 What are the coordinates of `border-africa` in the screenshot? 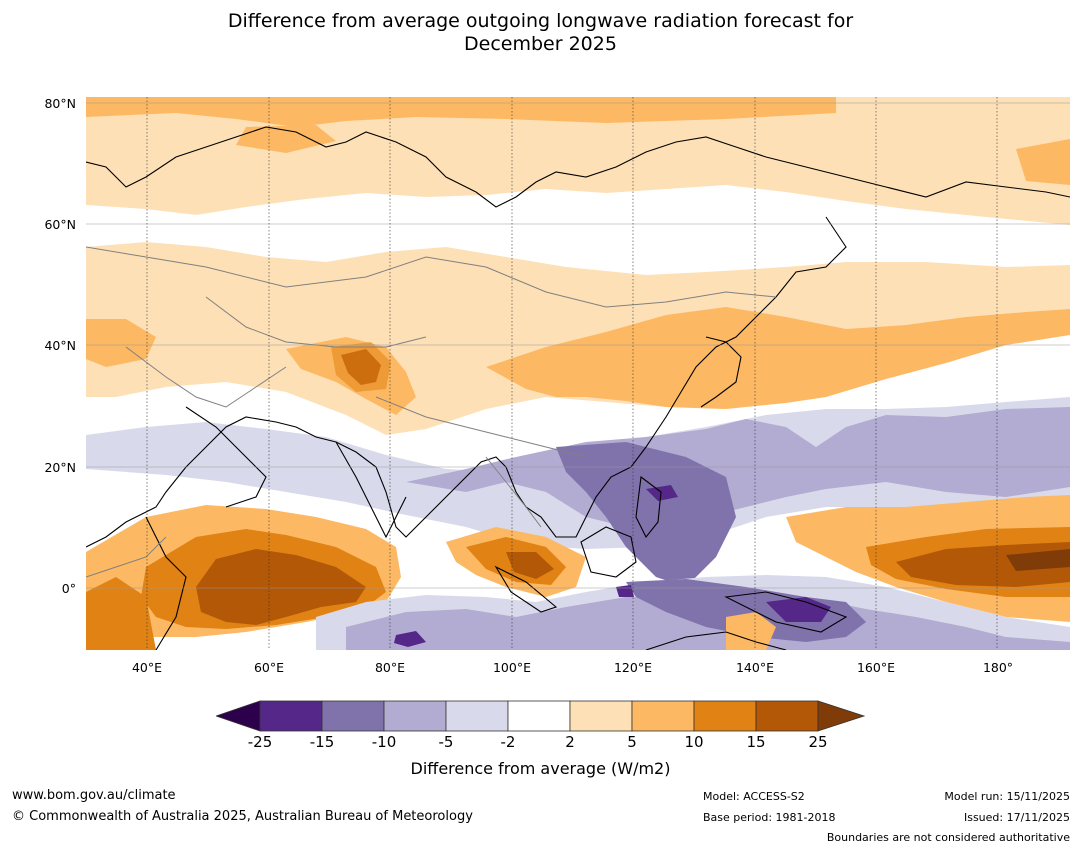 It's located at (126, 557).